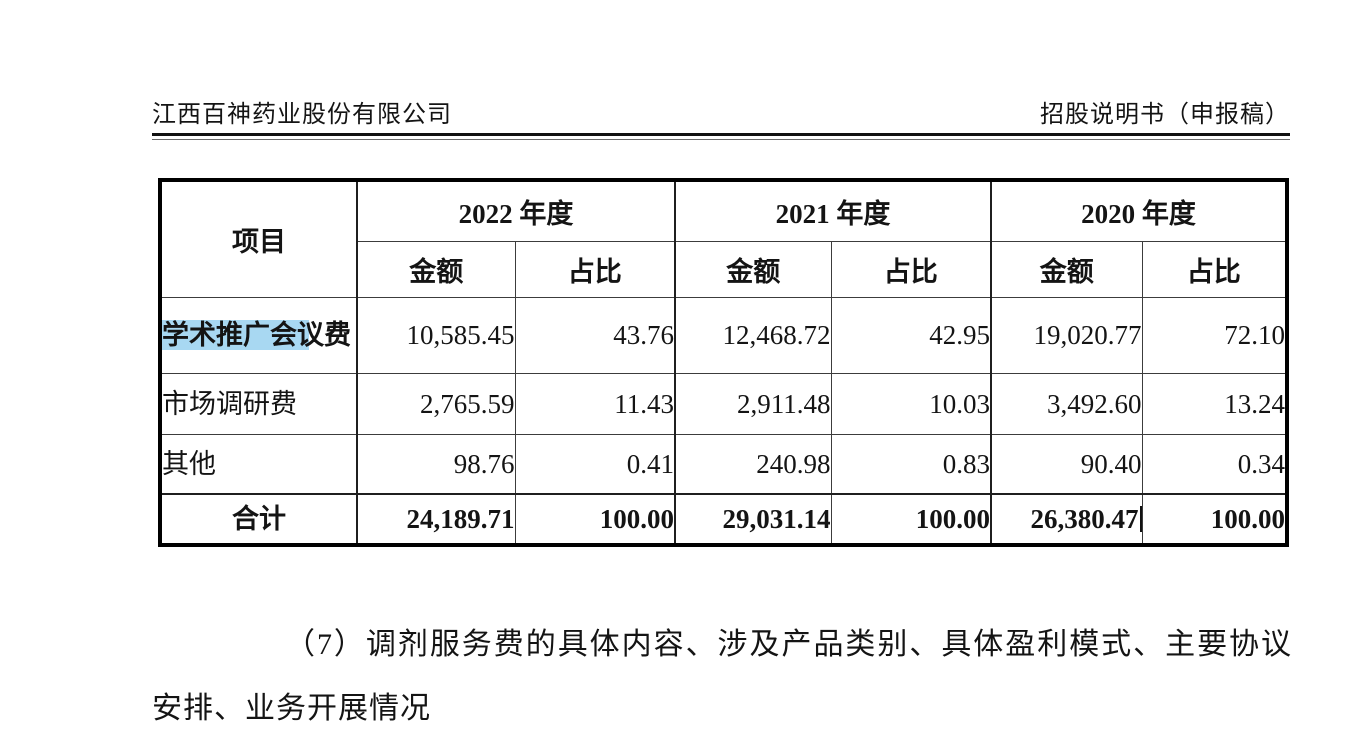  What do you see at coordinates (310, 335) in the screenshot?
I see `selection-partial-highlight-text: 议` at bounding box center [310, 335].